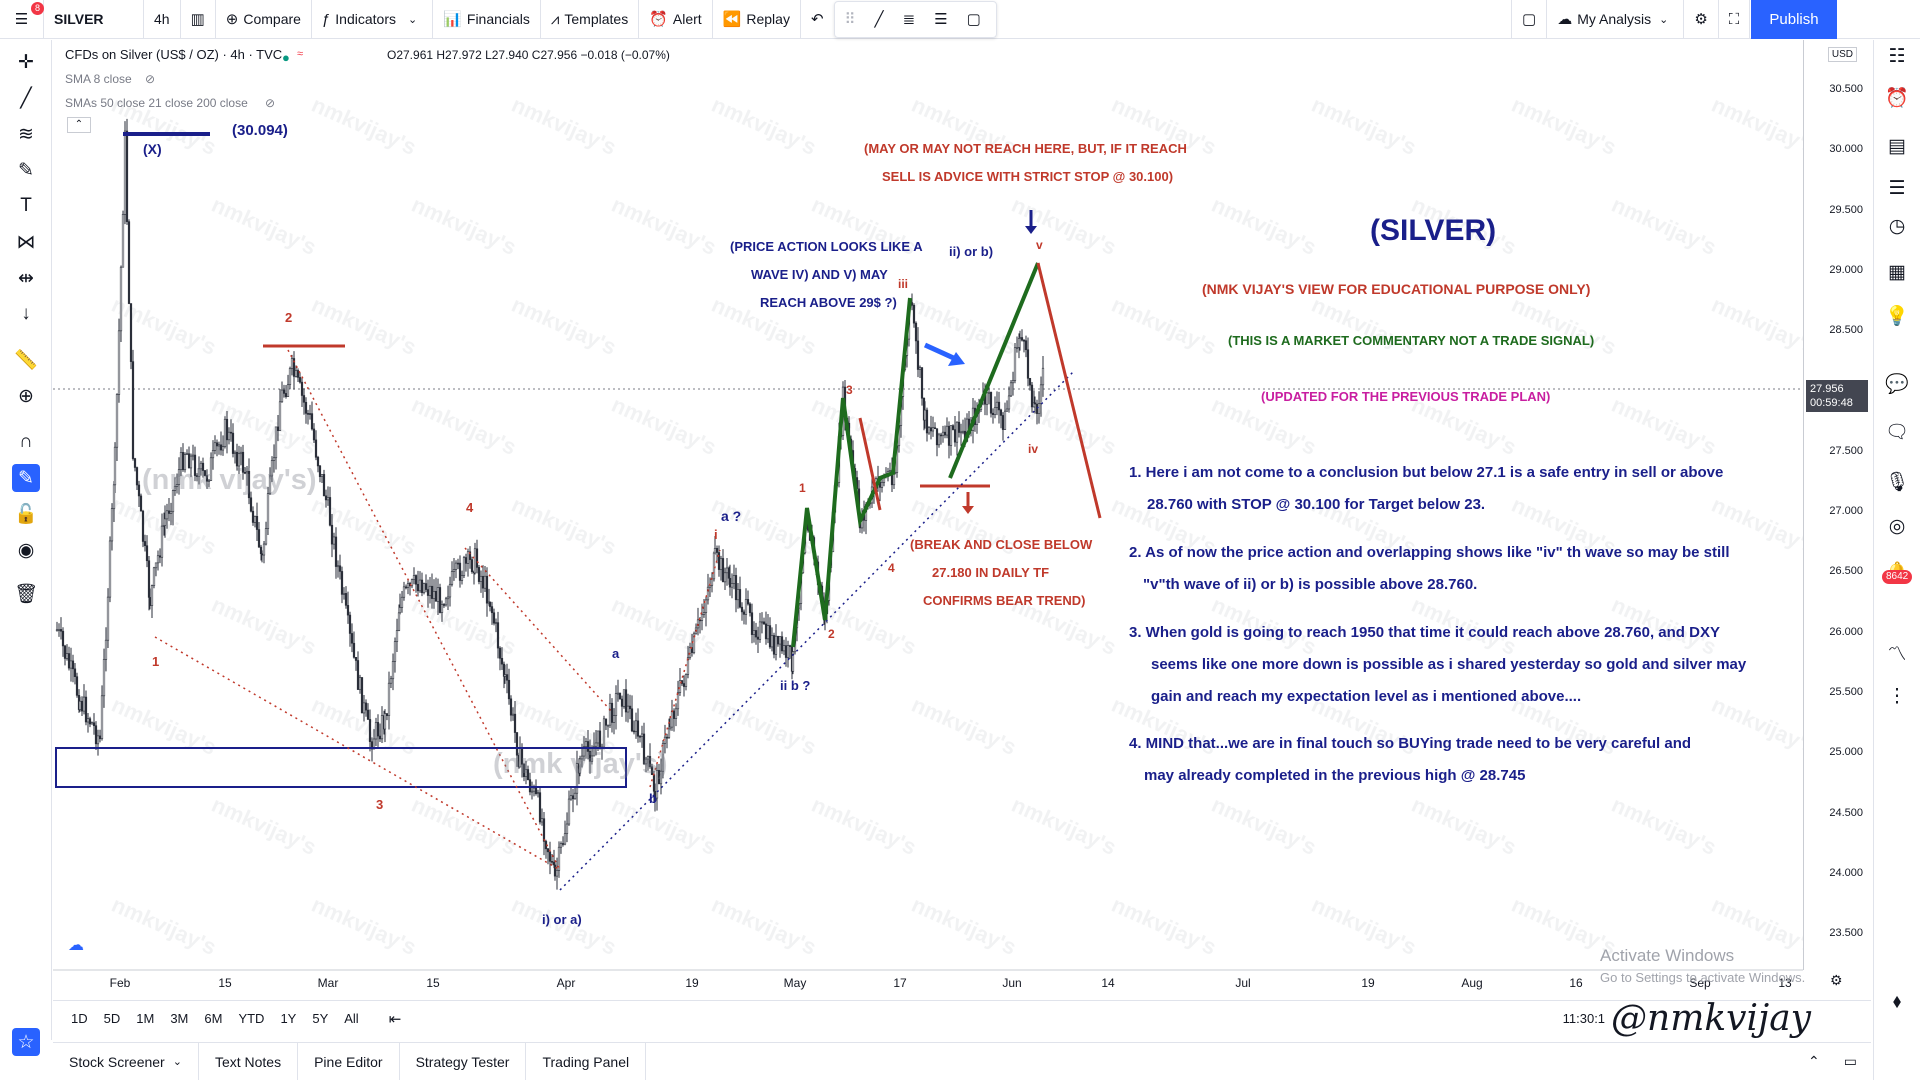 Image resolution: width=1920 pixels, height=1080 pixels. I want to click on trend-line-tool-icon: ╱, so click(26, 98).